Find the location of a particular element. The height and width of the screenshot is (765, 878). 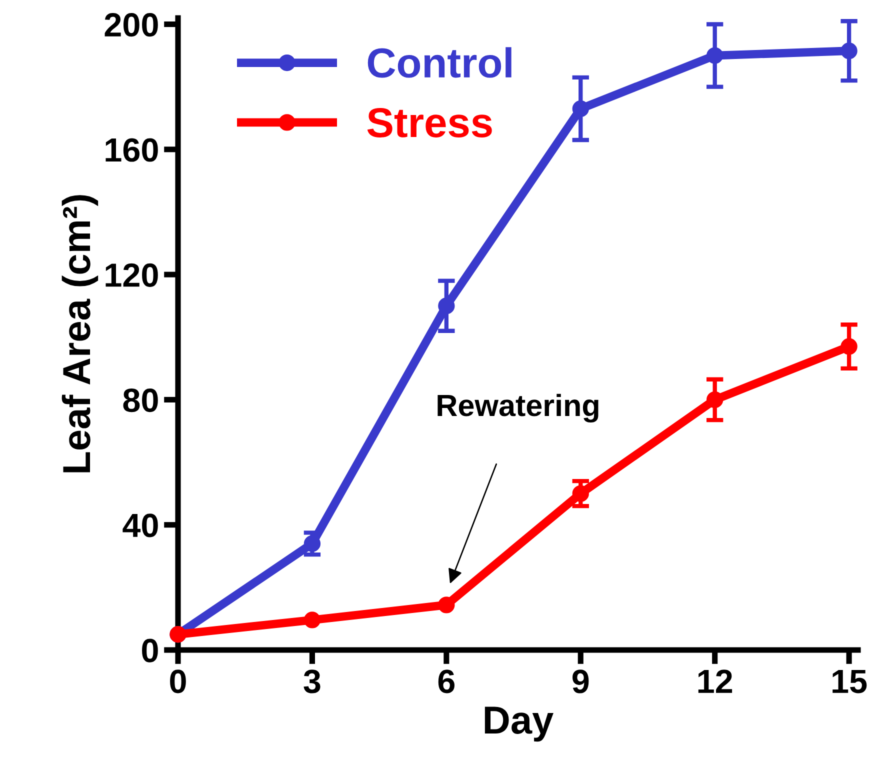

y-axis-title: Leaf Area (cm²) is located at coordinates (80, 333).